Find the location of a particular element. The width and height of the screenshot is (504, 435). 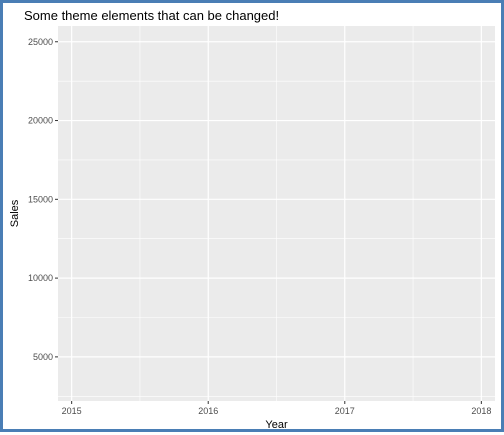

y-tick-label: 15000 is located at coordinates (40, 199).